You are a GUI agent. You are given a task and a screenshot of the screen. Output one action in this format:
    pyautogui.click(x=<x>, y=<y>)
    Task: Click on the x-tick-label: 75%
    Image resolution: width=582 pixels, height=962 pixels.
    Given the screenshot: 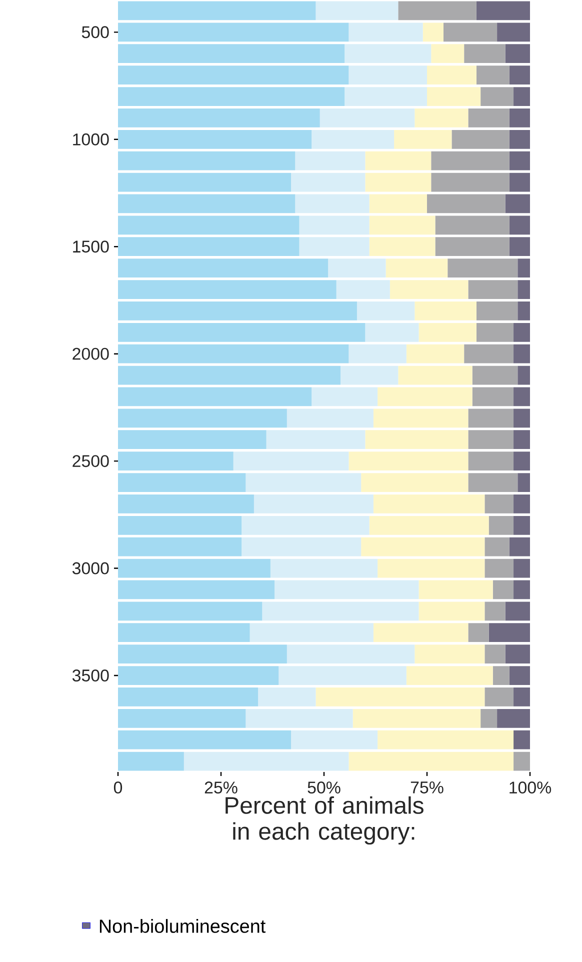 What is the action you would take?
    pyautogui.click(x=427, y=788)
    